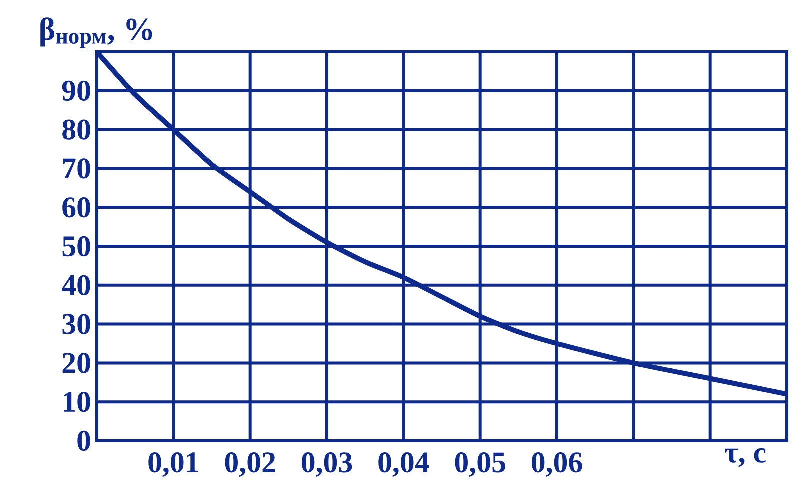 This screenshot has width=795, height=499. Describe the element at coordinates (76, 246) in the screenshot. I see `y-tick-label: 50` at that location.